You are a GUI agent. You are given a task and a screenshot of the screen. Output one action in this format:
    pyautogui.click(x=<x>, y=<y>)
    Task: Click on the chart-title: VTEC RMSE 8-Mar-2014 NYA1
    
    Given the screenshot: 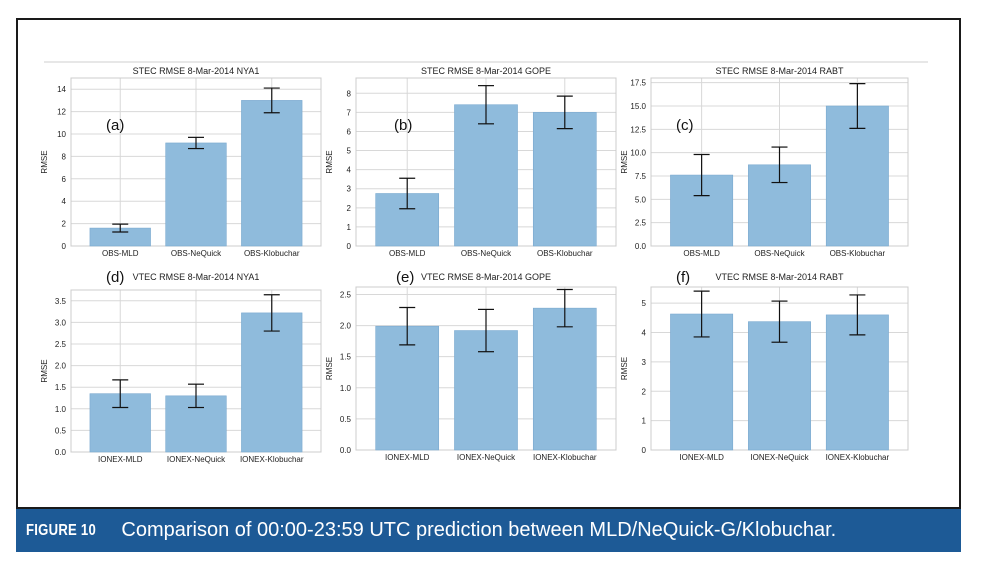 What is the action you would take?
    pyautogui.click(x=196, y=277)
    